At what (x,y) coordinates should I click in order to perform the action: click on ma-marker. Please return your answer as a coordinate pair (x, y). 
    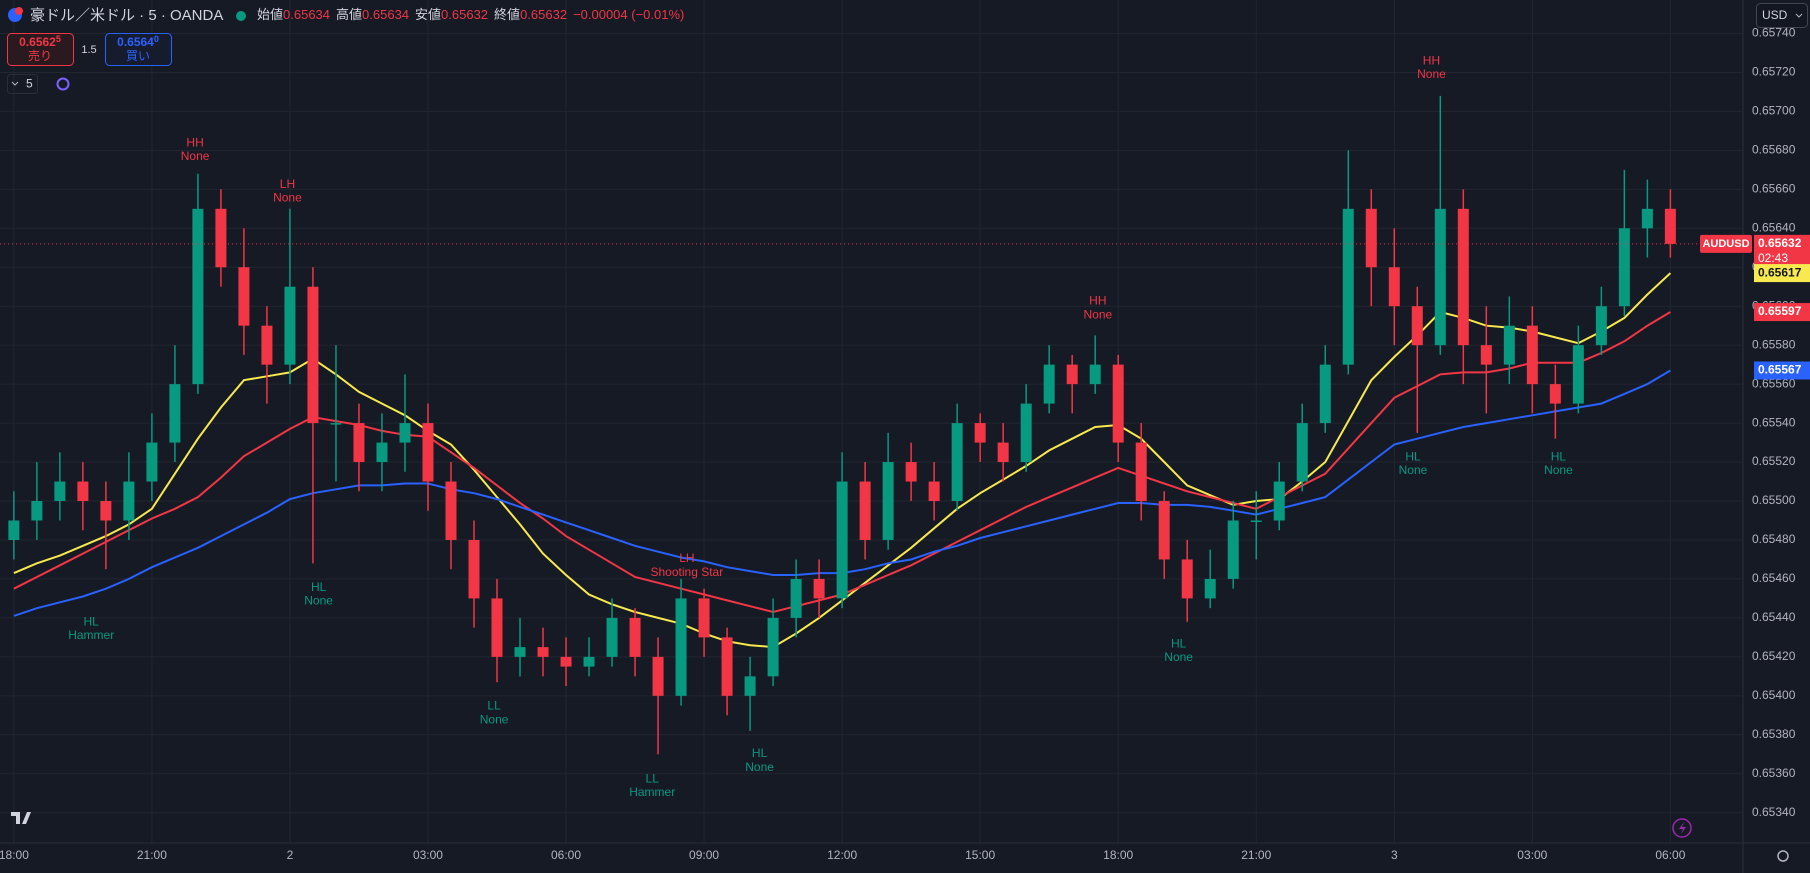
    Looking at the image, I should click on (1782, 273).